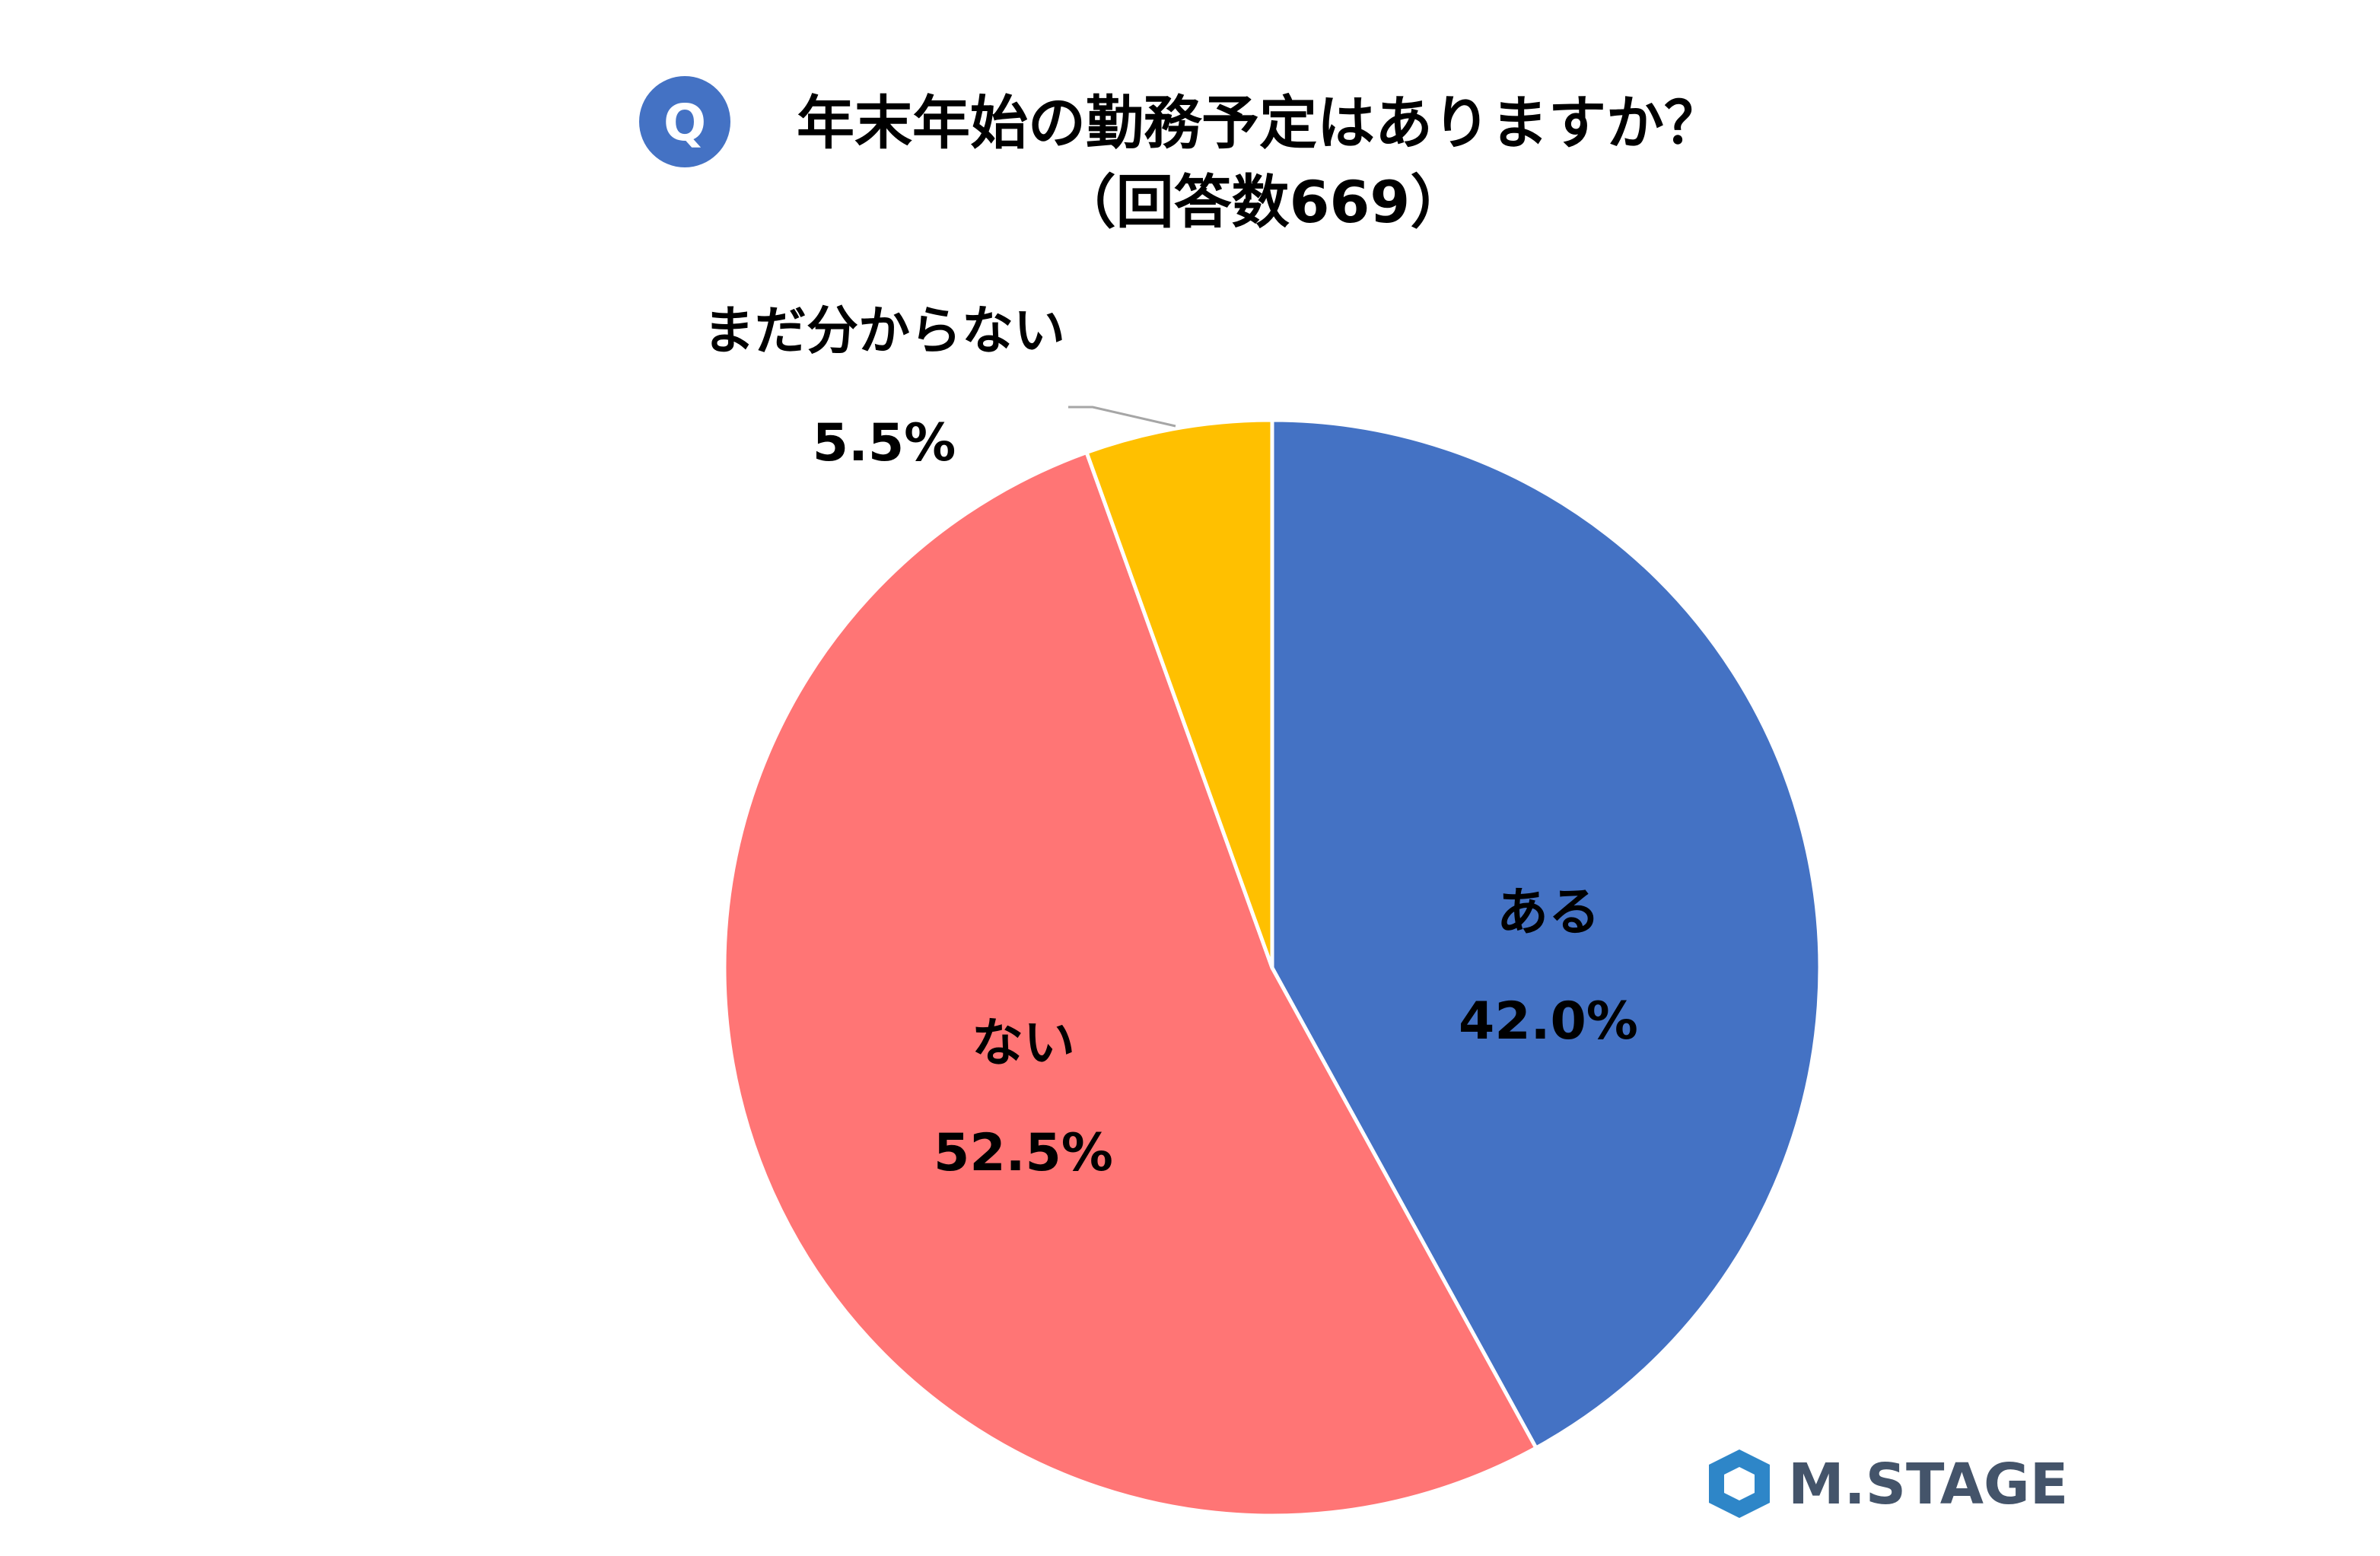 The height and width of the screenshot is (1556, 2380). What do you see at coordinates (1024, 1043) in the screenshot?
I see `slice-label-nai: ない` at bounding box center [1024, 1043].